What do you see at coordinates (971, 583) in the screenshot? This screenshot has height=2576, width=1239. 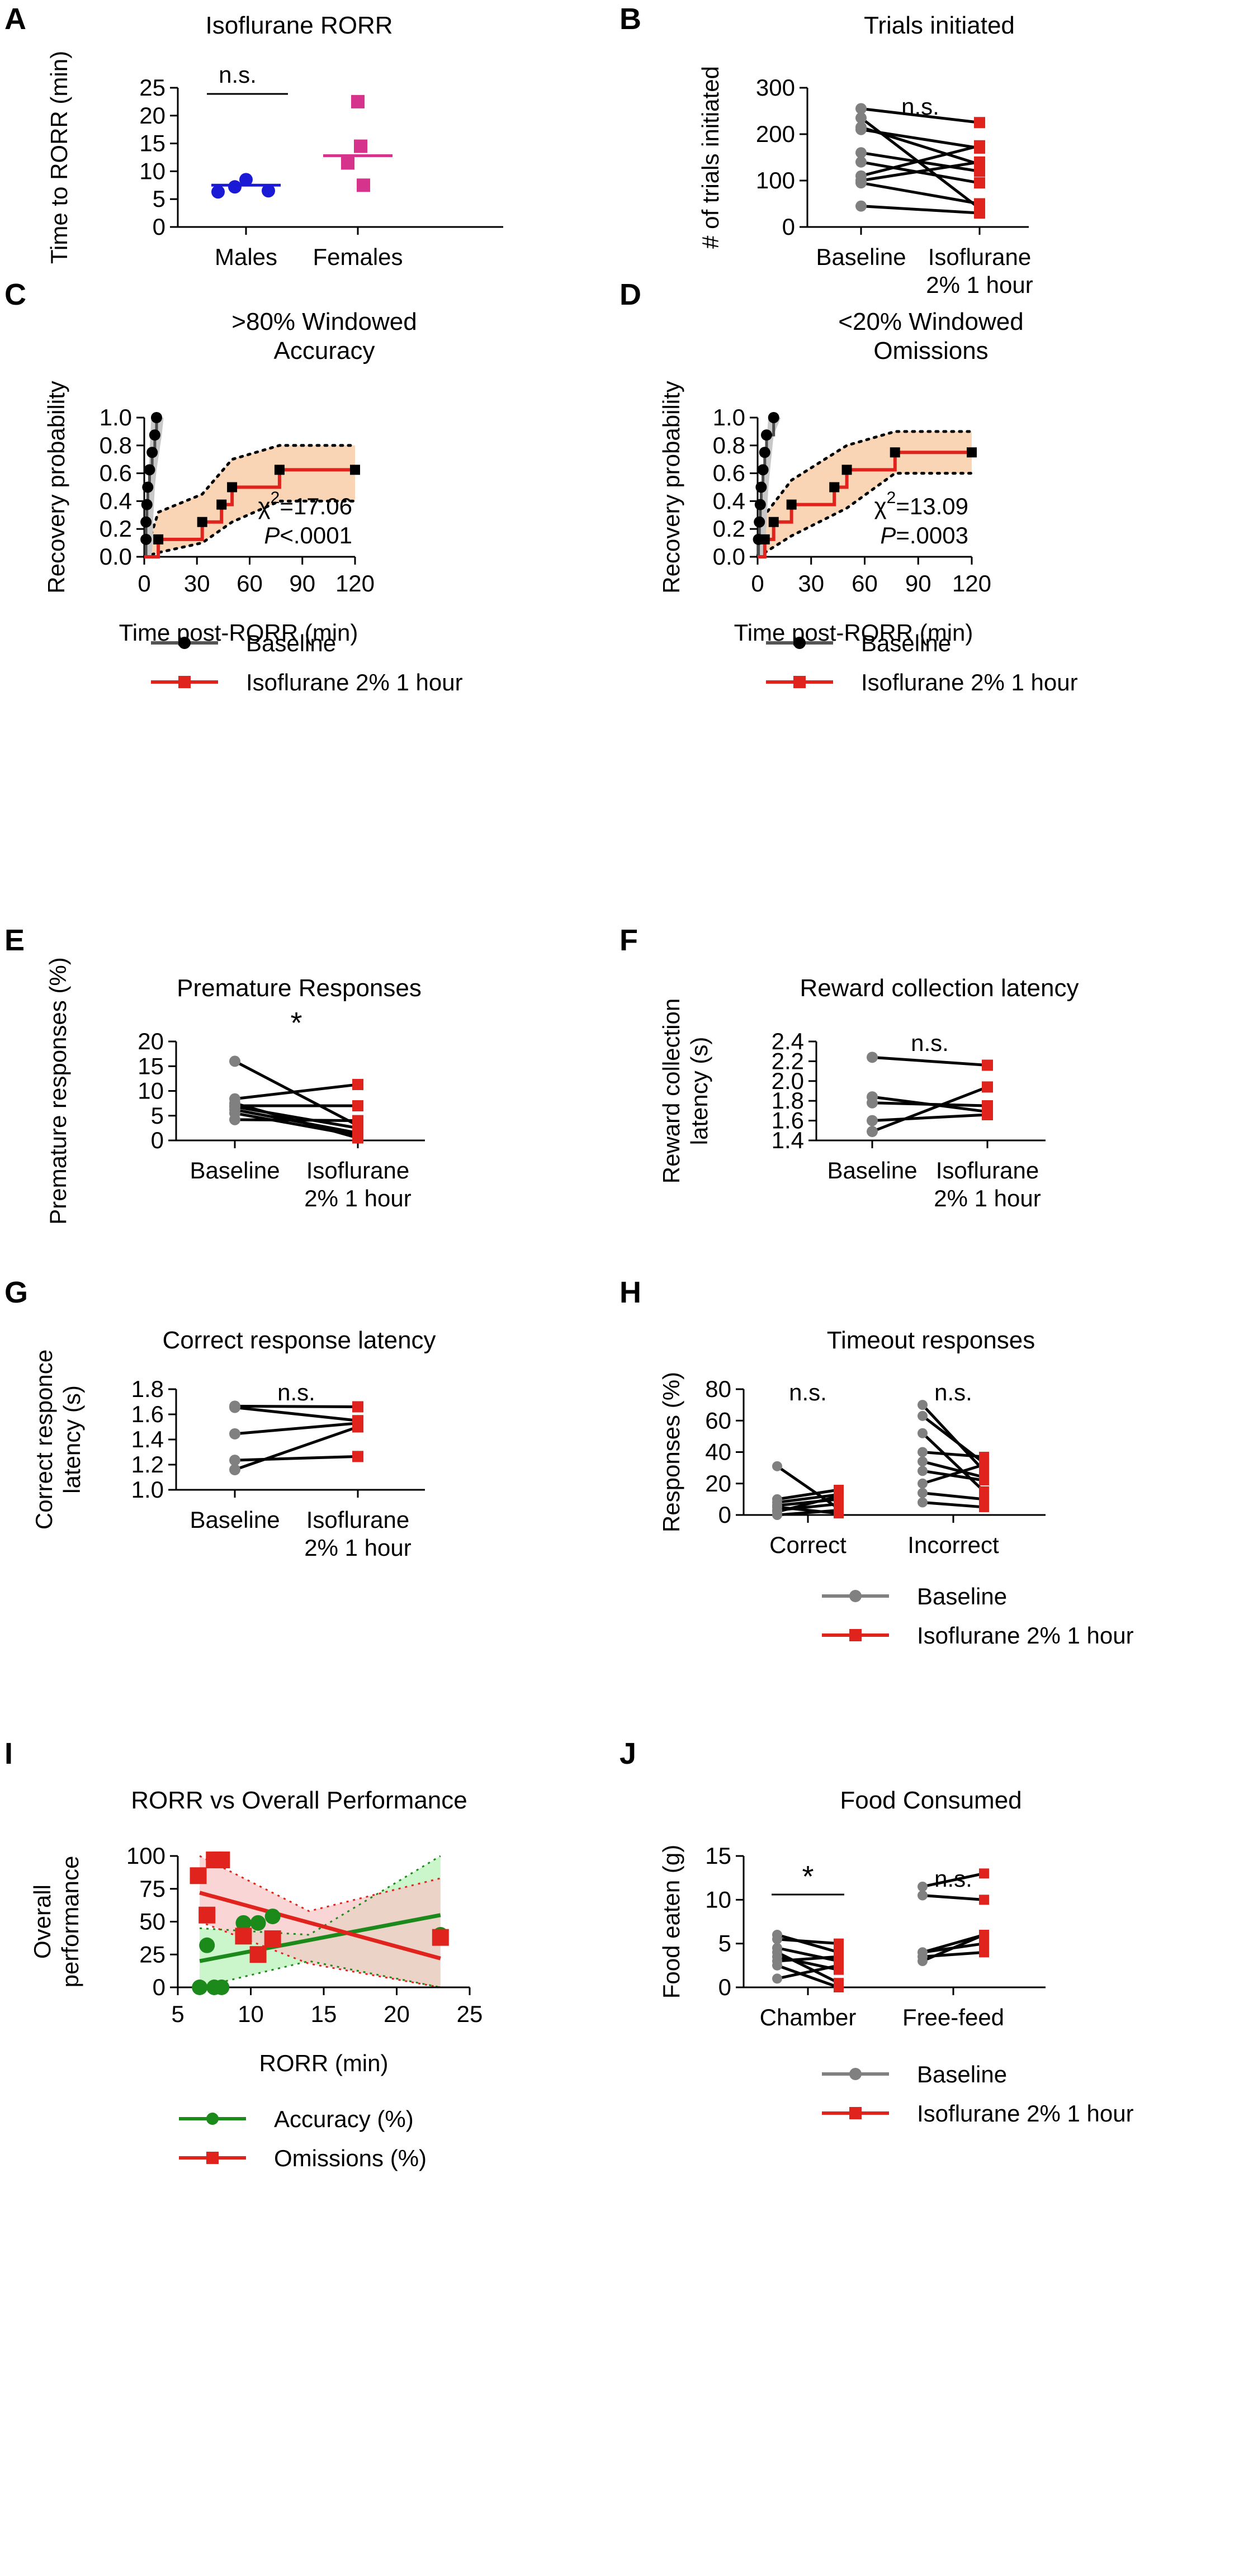 I see `x-tick-label: 120` at bounding box center [971, 583].